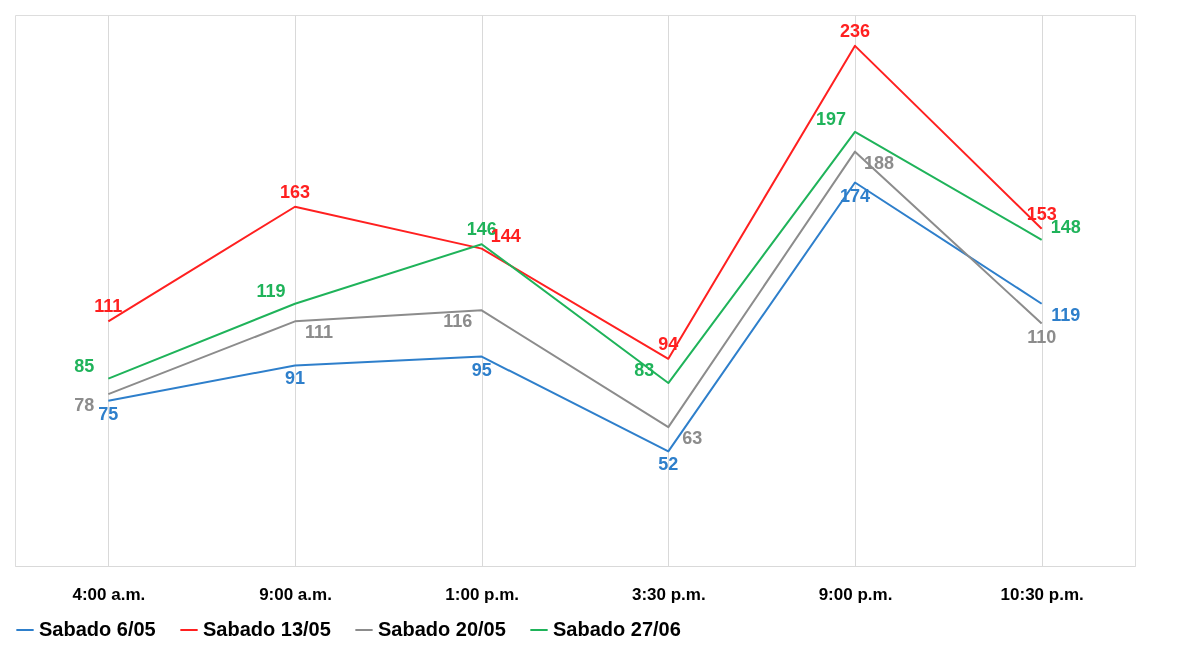  What do you see at coordinates (295, 191) in the screenshot?
I see `data-label: 163` at bounding box center [295, 191].